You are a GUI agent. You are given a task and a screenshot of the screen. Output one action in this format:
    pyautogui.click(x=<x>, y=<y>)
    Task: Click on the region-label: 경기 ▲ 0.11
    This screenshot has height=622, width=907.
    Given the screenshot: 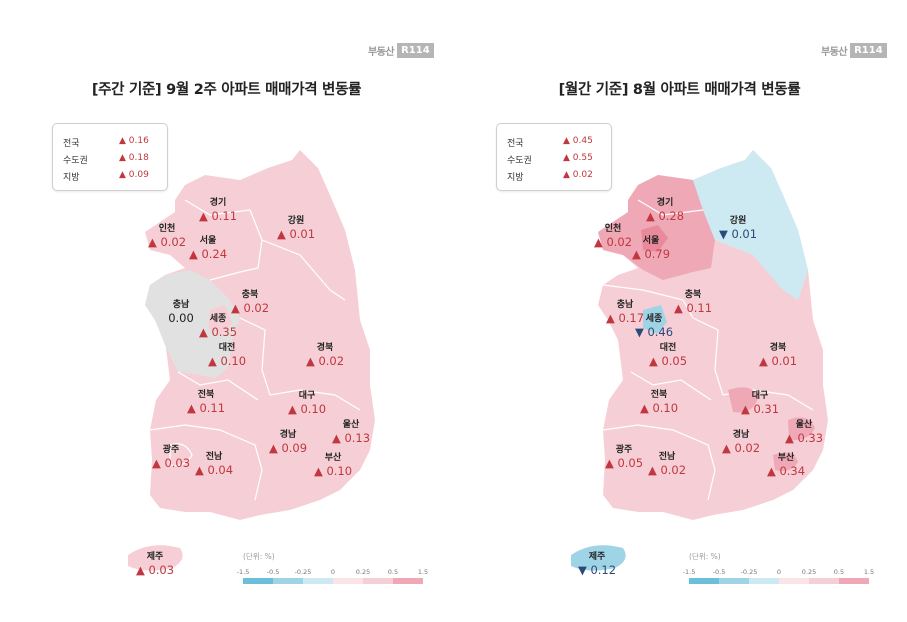 What is the action you would take?
    pyautogui.click(x=218, y=210)
    